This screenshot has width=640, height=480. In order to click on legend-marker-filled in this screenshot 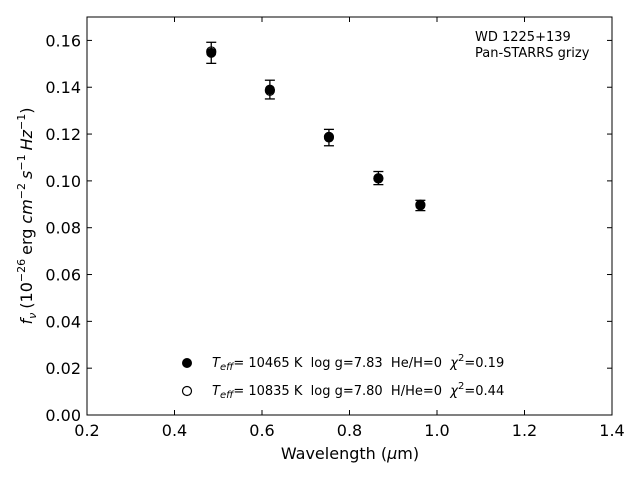, I will do `click(187, 363)`.